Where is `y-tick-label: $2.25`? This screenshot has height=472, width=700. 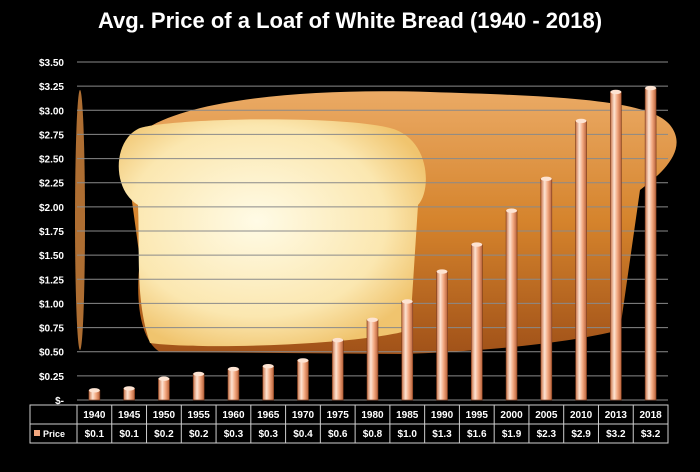 y-tick-label: $2.25 is located at coordinates (51, 184).